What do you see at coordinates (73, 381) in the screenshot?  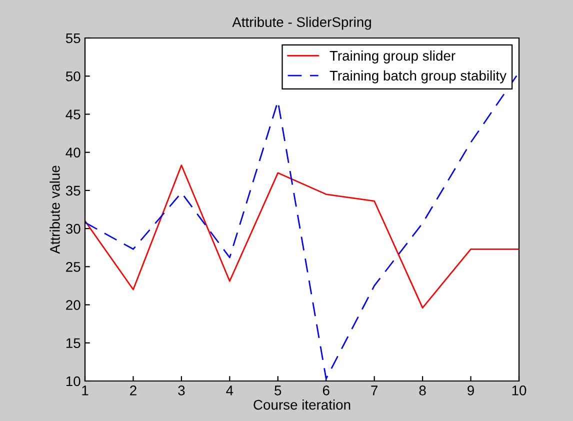 I see `y-tick-label: 10` at bounding box center [73, 381].